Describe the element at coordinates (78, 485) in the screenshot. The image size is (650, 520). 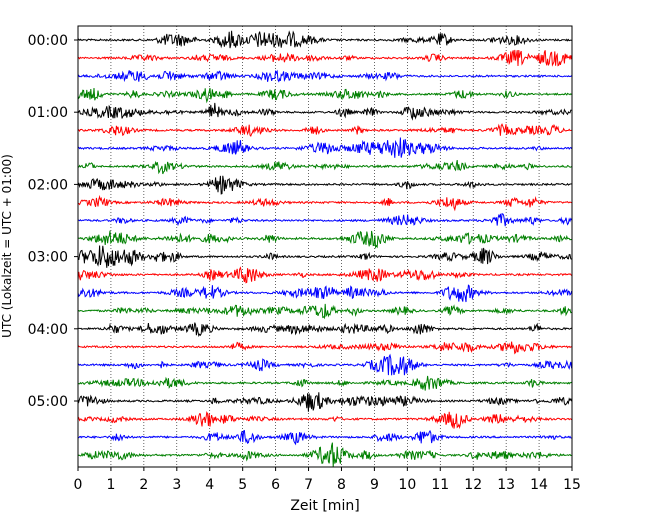
I see `x-tick-label: 0` at that location.